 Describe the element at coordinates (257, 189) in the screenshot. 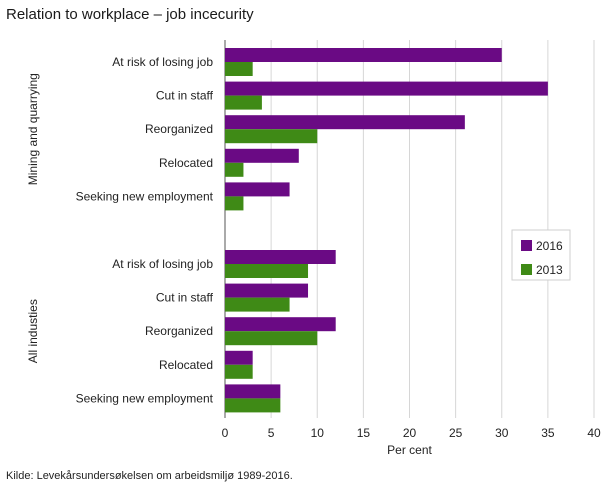

I see `bar-mining-and-quarrying-seeking-new-employment-2016` at that location.